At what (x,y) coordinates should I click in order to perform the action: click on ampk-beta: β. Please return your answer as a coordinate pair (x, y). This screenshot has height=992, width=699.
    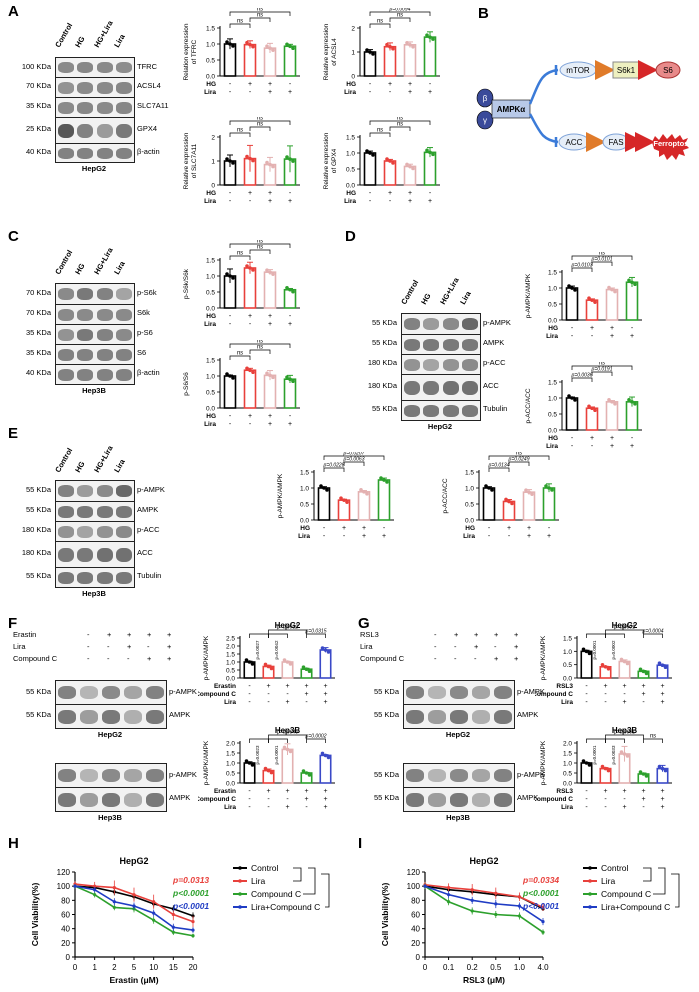
    Looking at the image, I should click on (485, 98).